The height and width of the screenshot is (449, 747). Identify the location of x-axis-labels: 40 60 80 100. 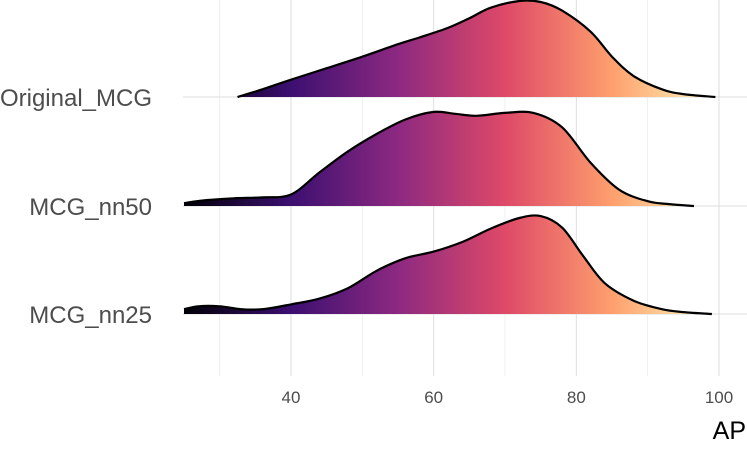
(508, 397).